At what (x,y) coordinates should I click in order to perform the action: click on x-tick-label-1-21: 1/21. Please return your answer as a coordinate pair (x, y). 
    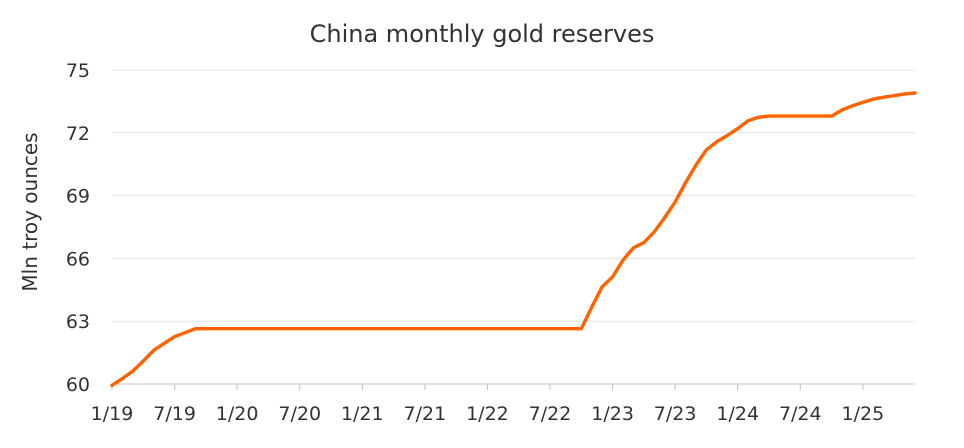
    Looking at the image, I should click on (362, 414).